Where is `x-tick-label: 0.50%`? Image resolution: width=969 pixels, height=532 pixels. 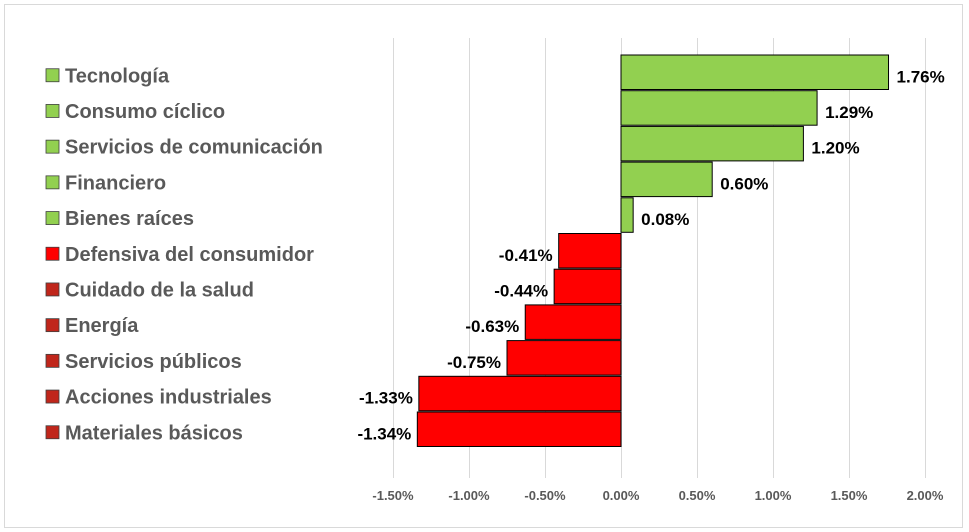
x-tick-label: 0.50% is located at coordinates (697, 495).